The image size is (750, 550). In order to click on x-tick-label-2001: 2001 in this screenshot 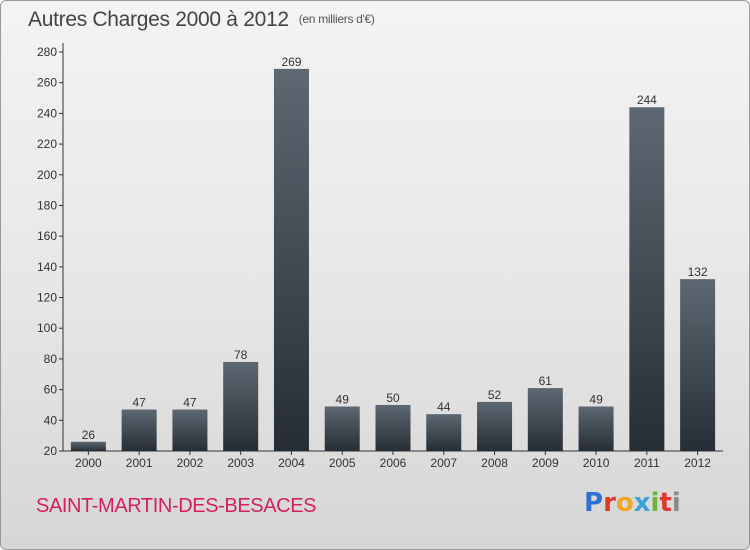, I will do `click(139, 463)`.